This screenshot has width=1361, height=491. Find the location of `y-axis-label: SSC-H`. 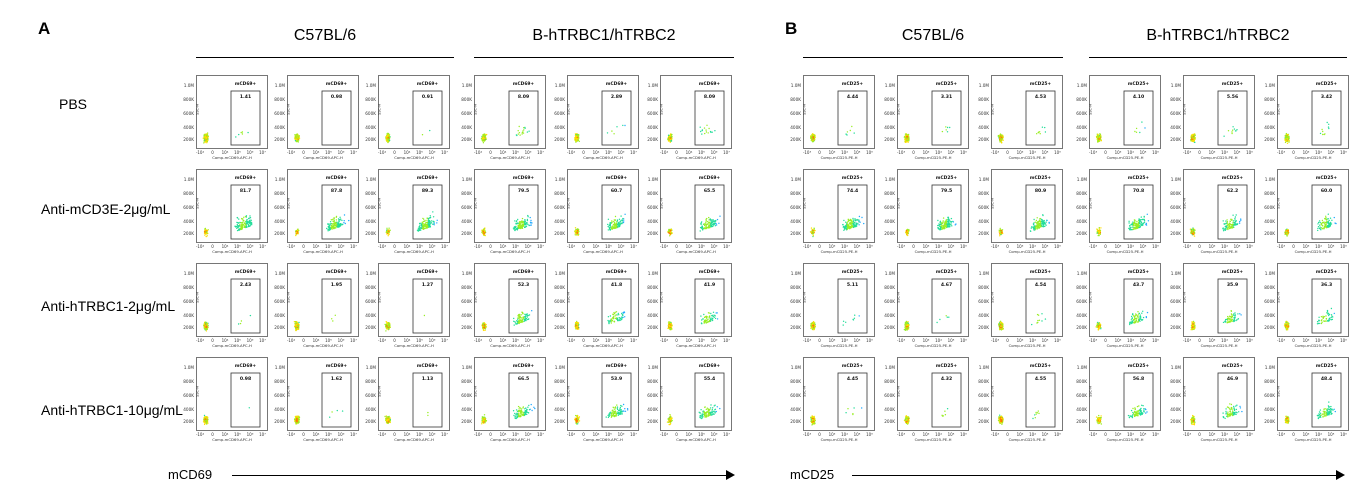

y-axis-label: SSC-H is located at coordinates (476, 391).